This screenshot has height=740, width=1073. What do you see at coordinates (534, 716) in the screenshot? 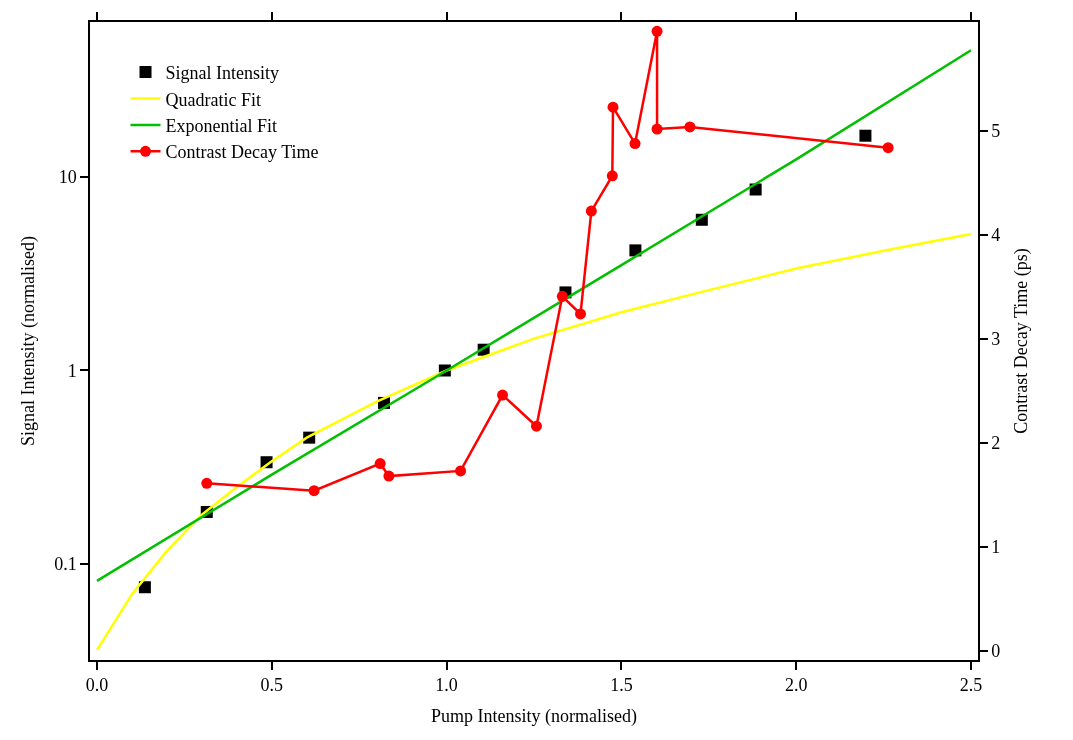
I see `x-axis-title: Pump Intensity (normalised)` at bounding box center [534, 716].